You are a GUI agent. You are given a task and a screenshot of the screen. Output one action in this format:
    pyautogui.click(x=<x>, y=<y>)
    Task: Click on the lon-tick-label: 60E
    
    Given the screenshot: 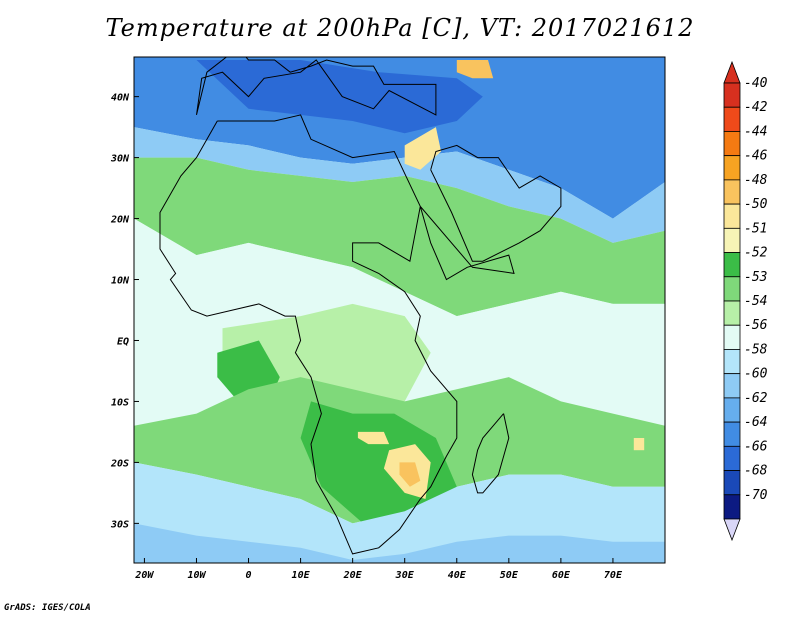 What is the action you would take?
    pyautogui.click(x=561, y=575)
    